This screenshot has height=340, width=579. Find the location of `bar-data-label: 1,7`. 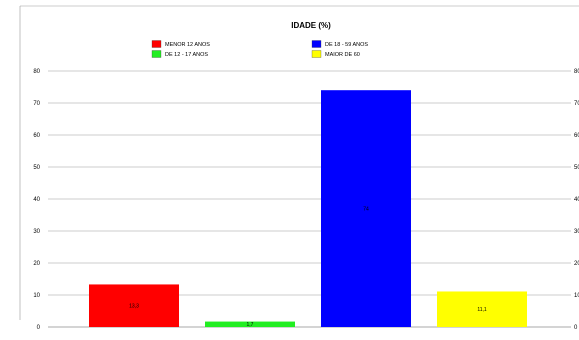

bar-data-label: 1,7 is located at coordinates (250, 325).